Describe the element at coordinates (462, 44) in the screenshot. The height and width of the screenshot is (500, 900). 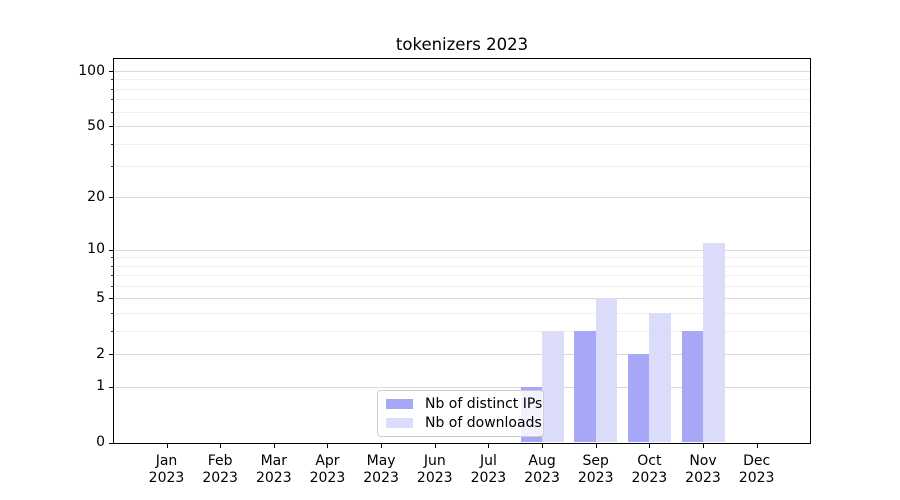
I see `chart-title: tokenizers 2023` at that location.